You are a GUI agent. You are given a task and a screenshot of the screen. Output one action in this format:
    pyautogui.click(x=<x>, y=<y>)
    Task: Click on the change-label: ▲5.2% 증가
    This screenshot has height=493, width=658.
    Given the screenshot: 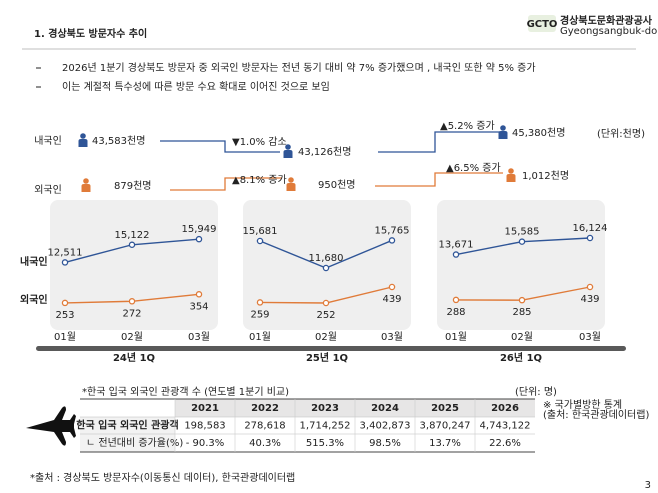 What is the action you would take?
    pyautogui.click(x=467, y=126)
    